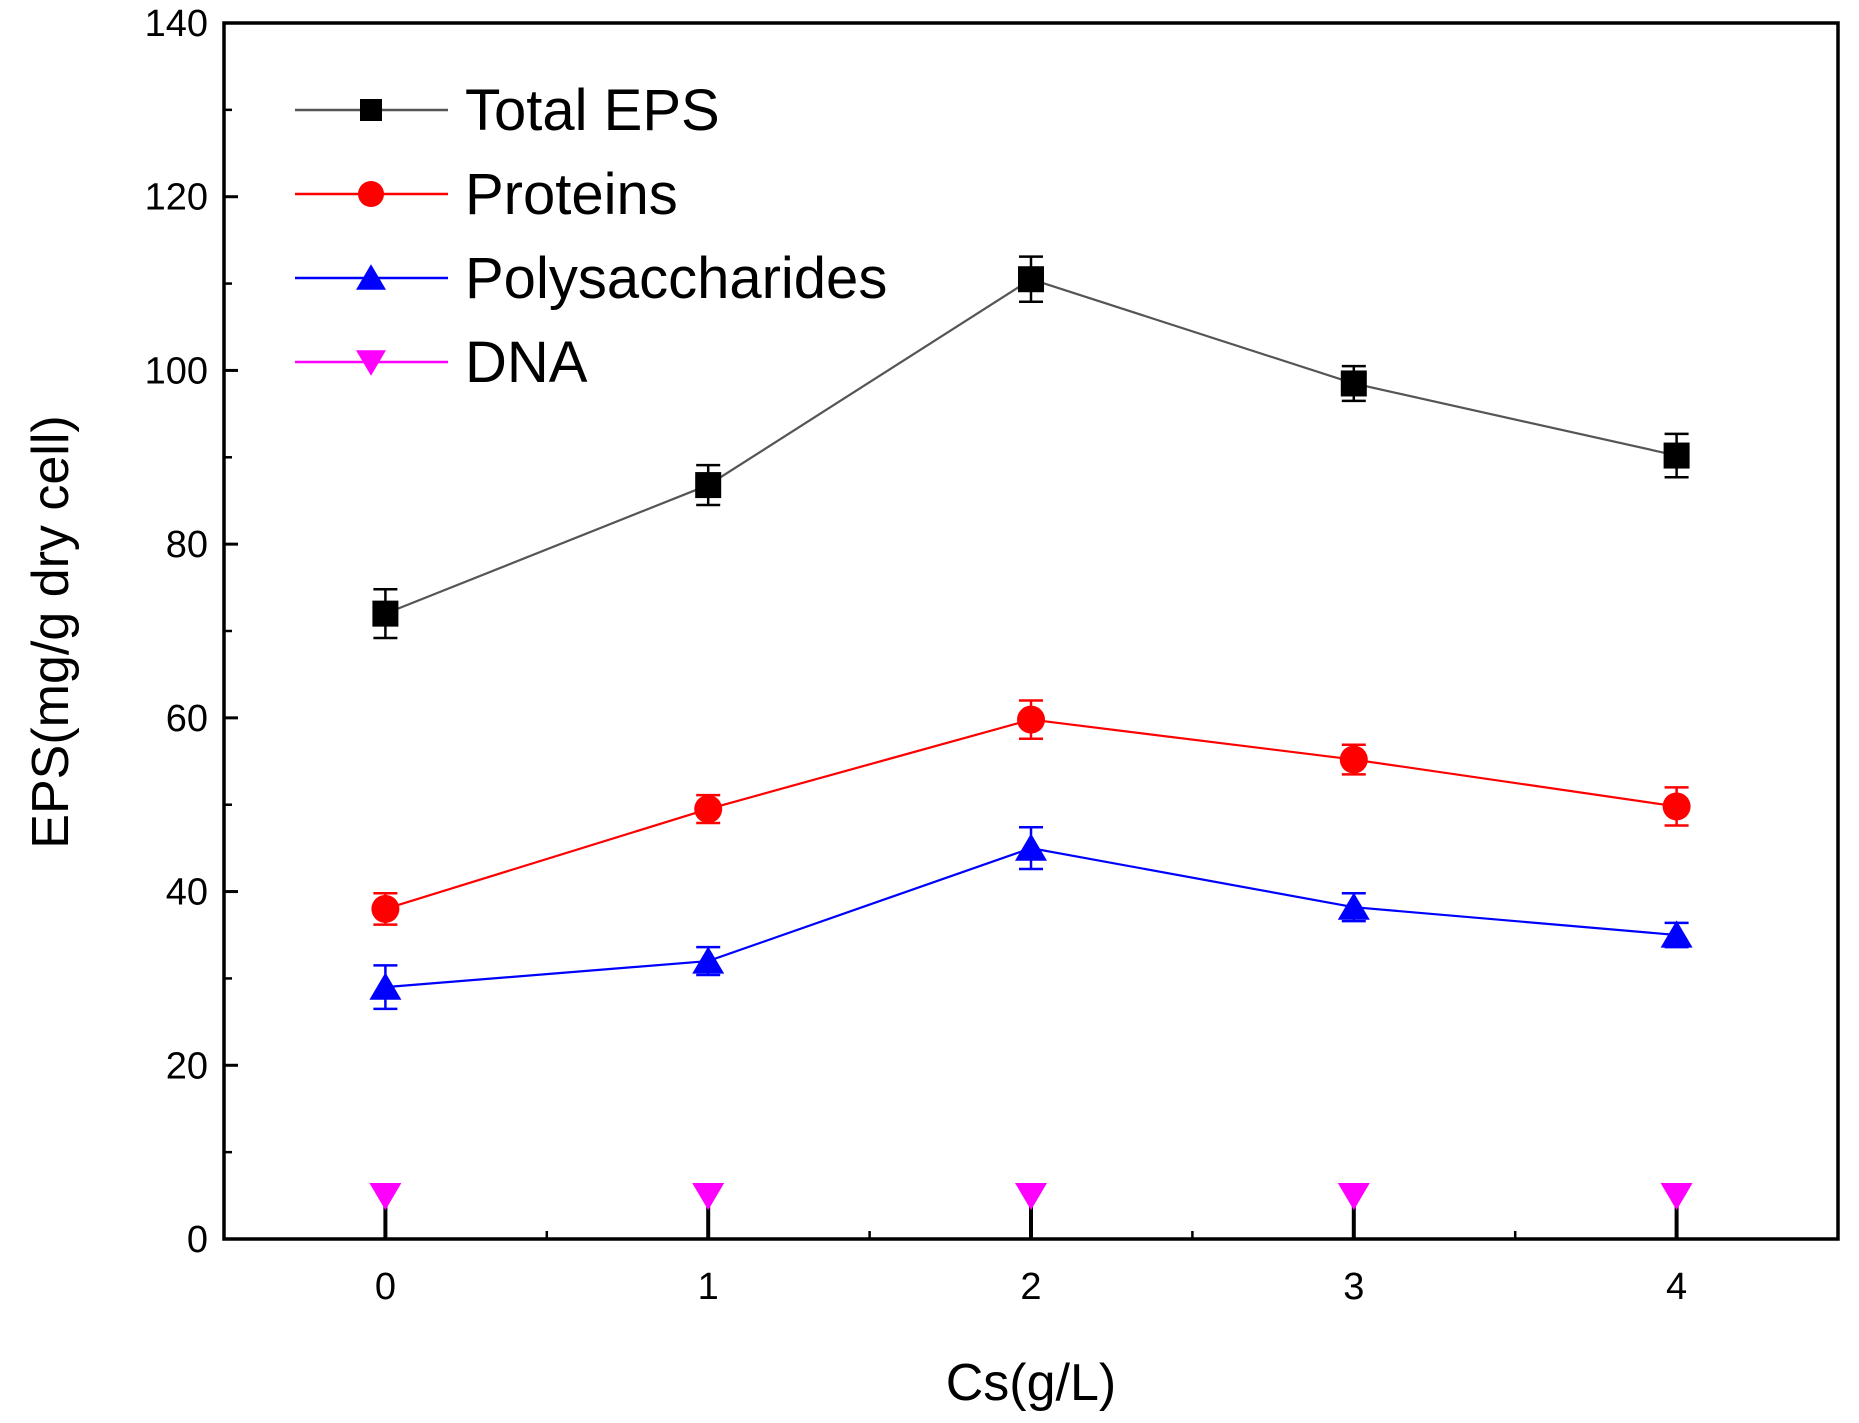  What do you see at coordinates (1031, 1383) in the screenshot?
I see `x-axis-title: Cs(g/L)` at bounding box center [1031, 1383].